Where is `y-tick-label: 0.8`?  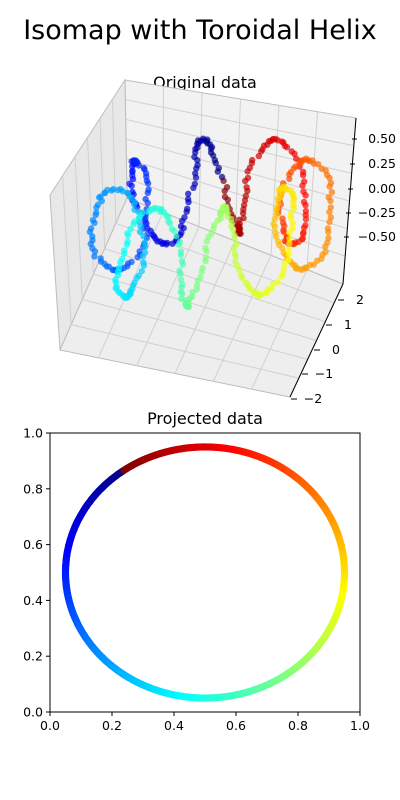
y-tick-label: 0.8 is located at coordinates (33, 488).